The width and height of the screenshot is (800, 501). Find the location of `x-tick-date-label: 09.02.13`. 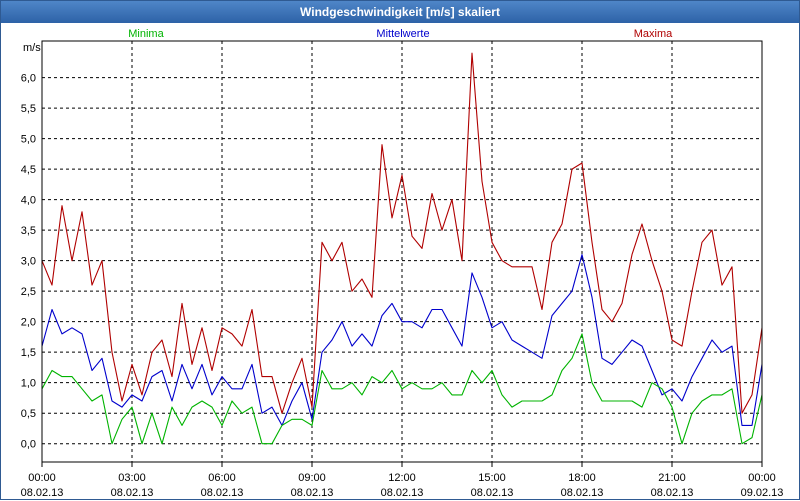

x-tick-date-label: 09.02.13 is located at coordinates (762, 493).